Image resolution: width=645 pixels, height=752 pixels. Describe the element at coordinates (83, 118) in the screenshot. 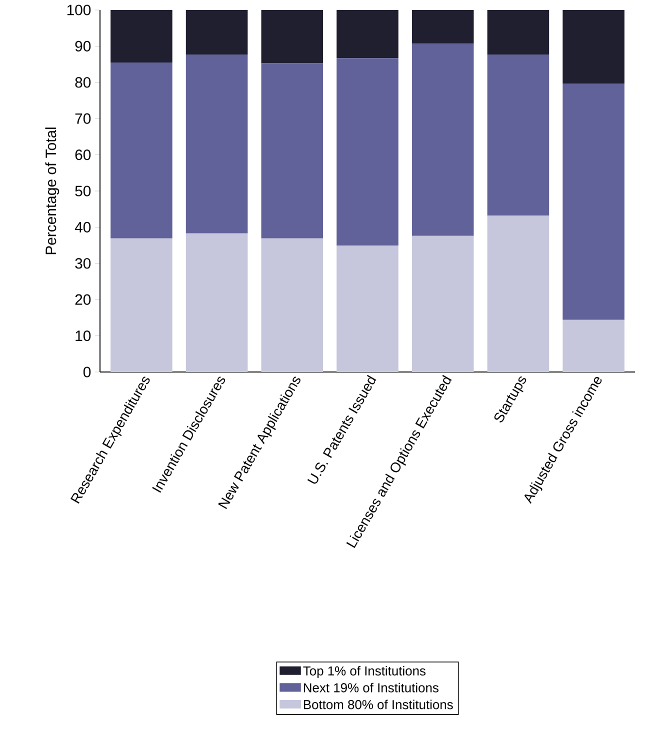

I see `y-tick-label: 70` at that location.